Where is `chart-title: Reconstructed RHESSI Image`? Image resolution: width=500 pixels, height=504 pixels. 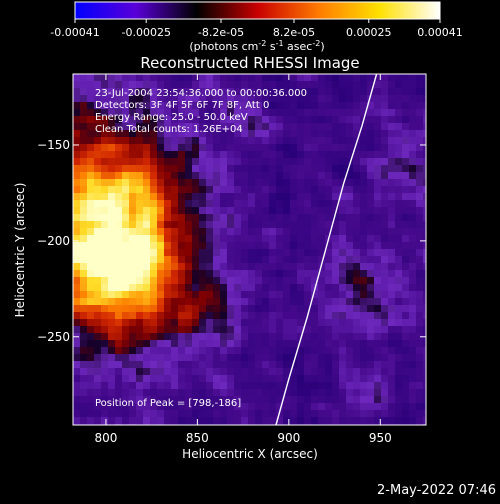 chart-title: Reconstructed RHESSI Image is located at coordinates (249, 63).